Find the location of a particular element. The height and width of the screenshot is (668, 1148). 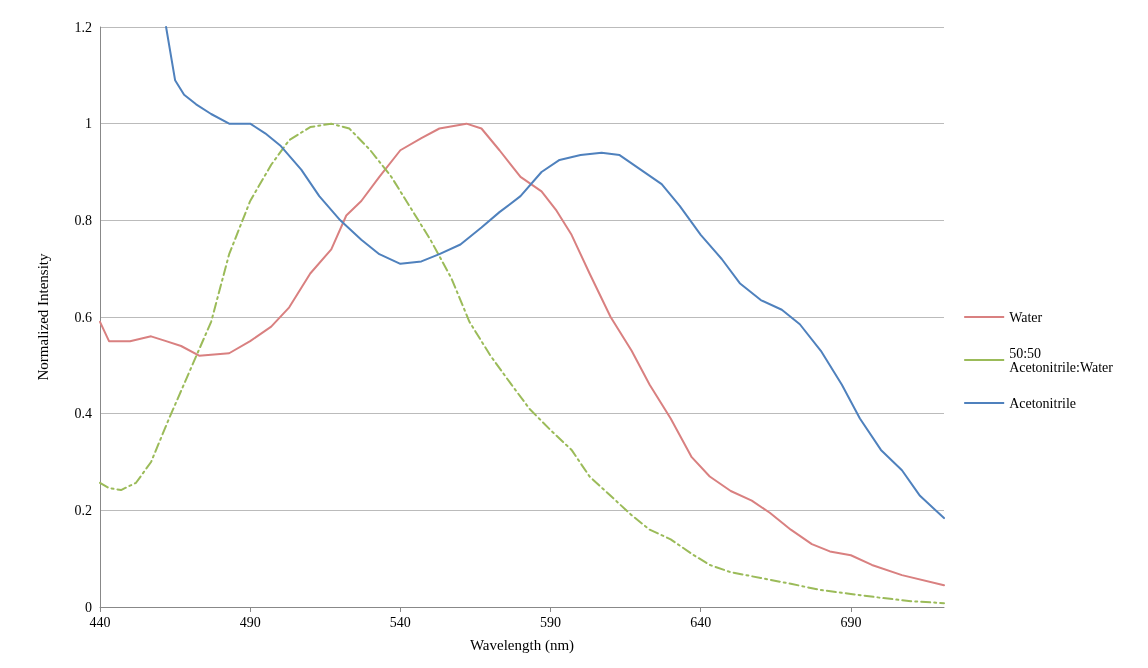

y-tick-label: 0.4 is located at coordinates (83, 414).